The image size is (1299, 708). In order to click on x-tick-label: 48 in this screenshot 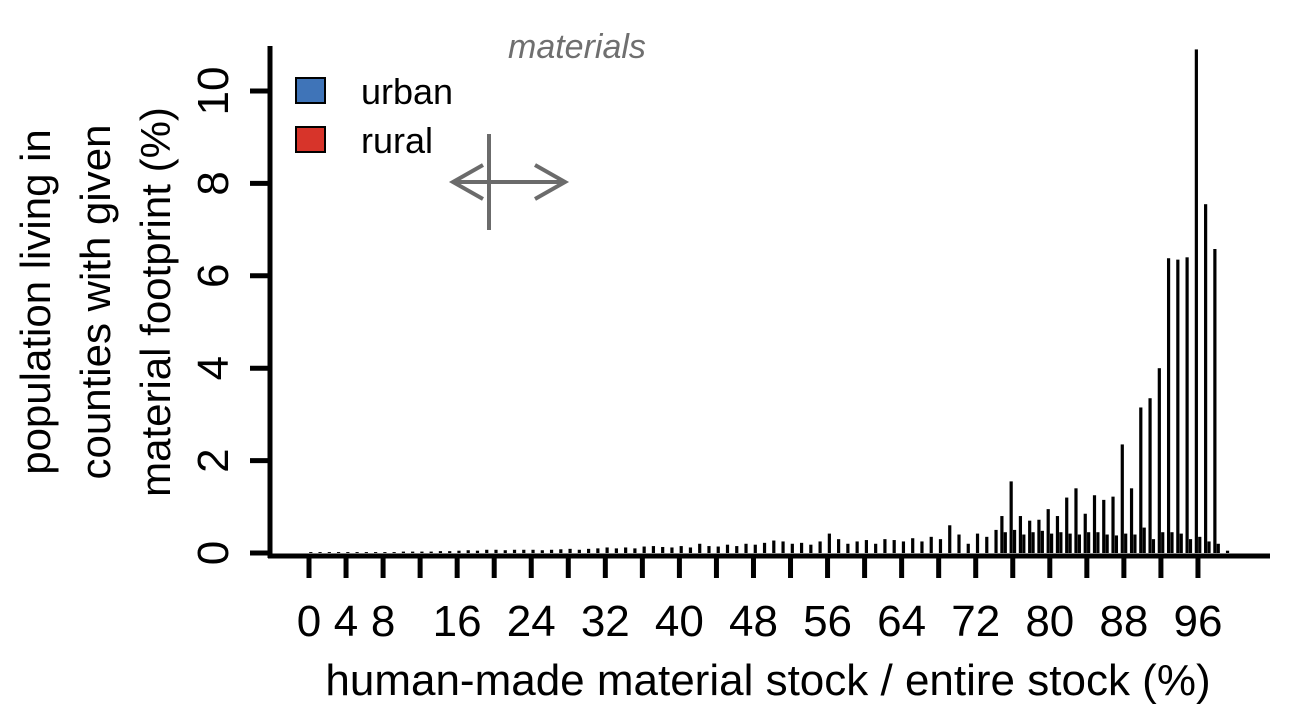, I will do `click(753, 621)`.